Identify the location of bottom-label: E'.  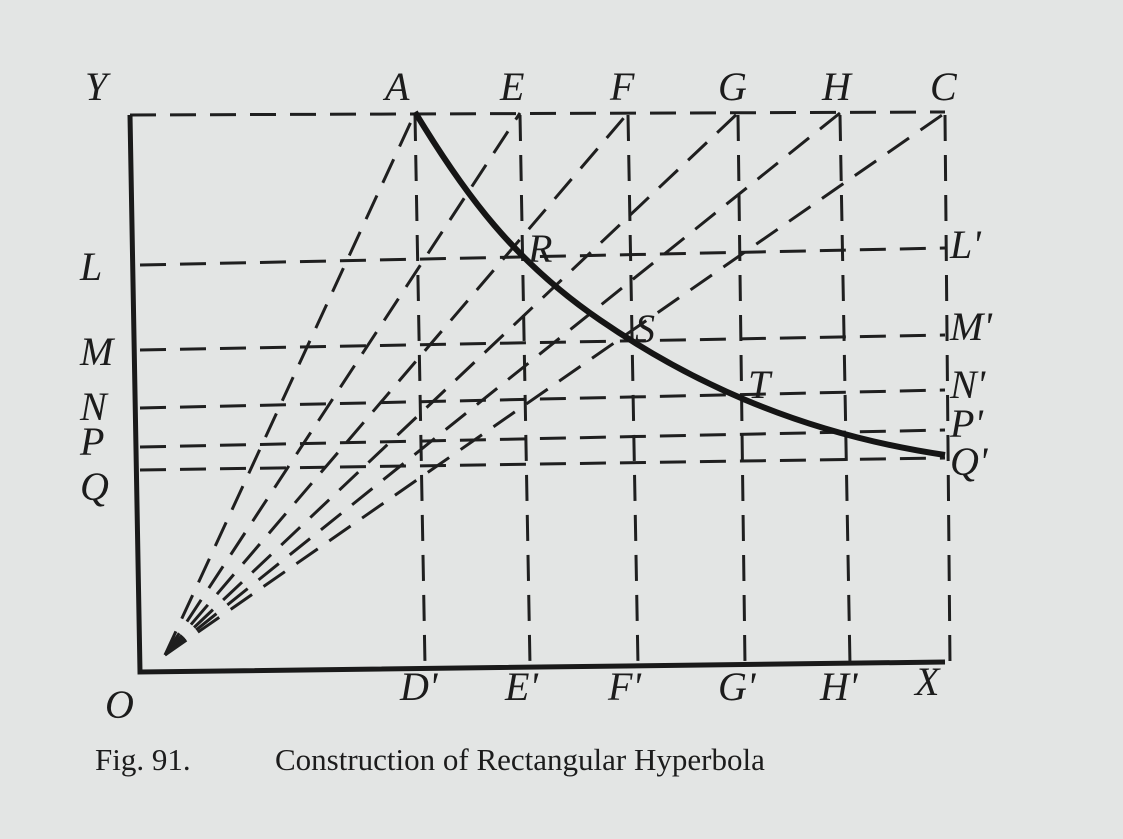
(521, 686).